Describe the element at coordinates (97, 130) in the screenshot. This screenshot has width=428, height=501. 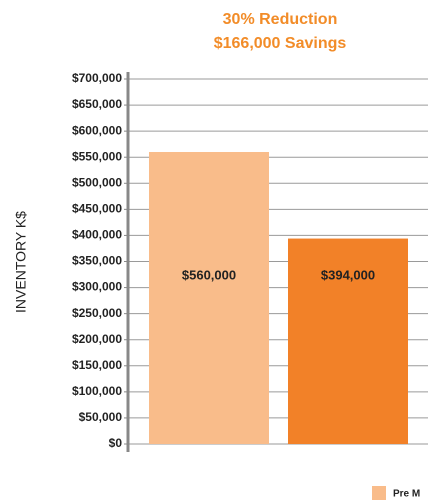
I see `y-tick-label: $600,000` at that location.